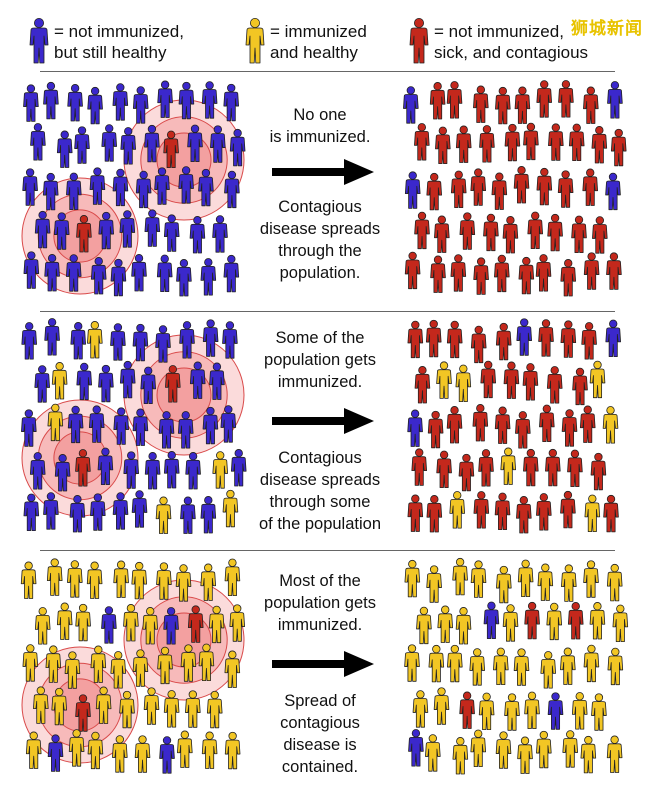 The image size is (651, 800). Describe the element at coordinates (320, 360) in the screenshot. I see `panel-2-top-text: Some of the population gets immunized.` at that location.